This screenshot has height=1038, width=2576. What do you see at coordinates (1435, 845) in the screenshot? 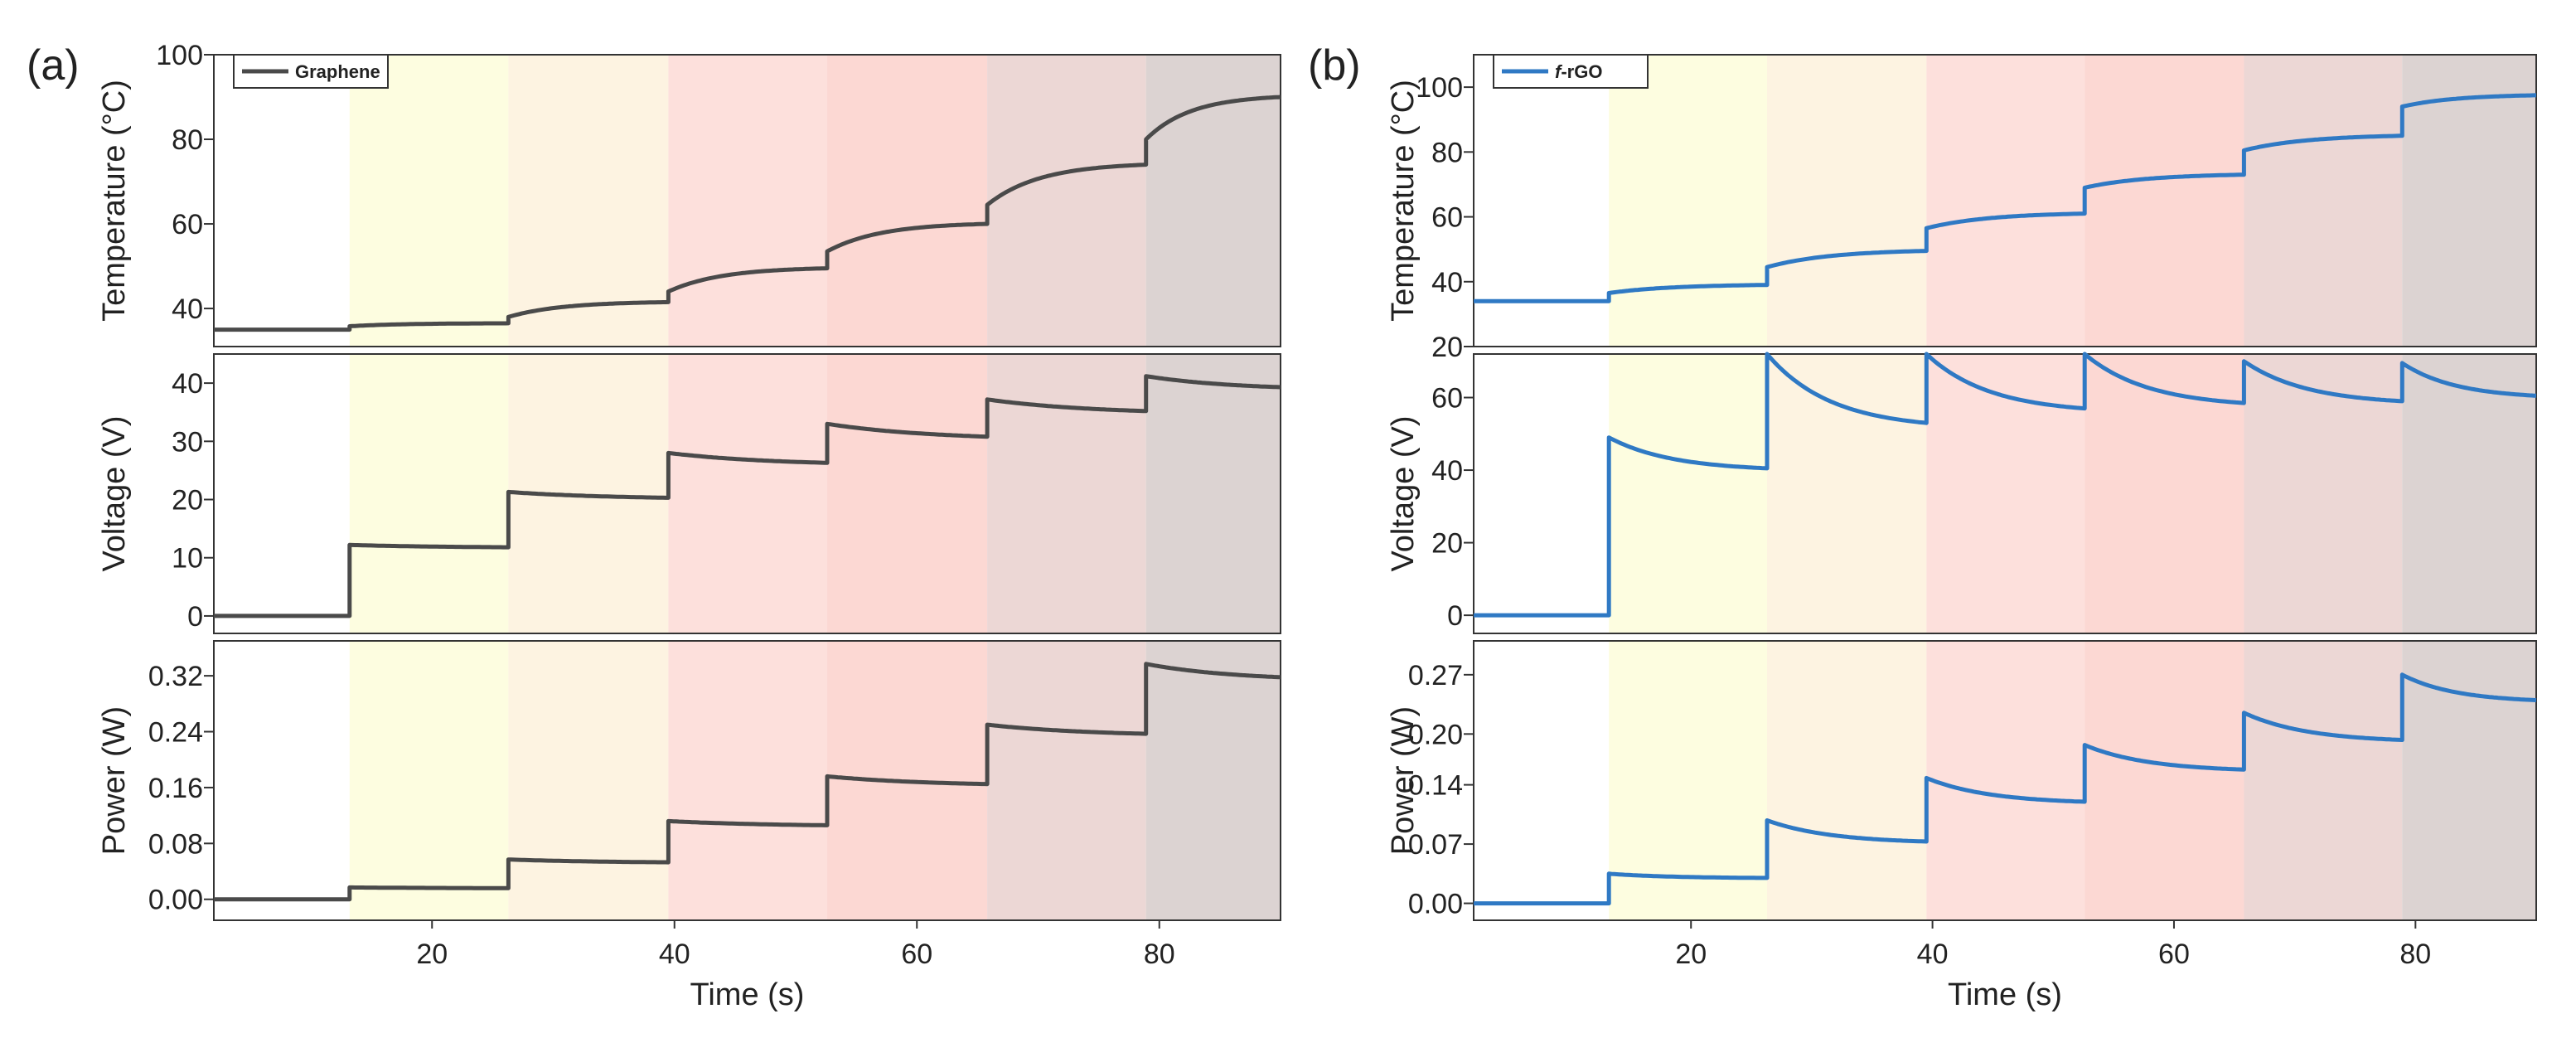
I see `y-tick-label: 0.07` at bounding box center [1435, 845].